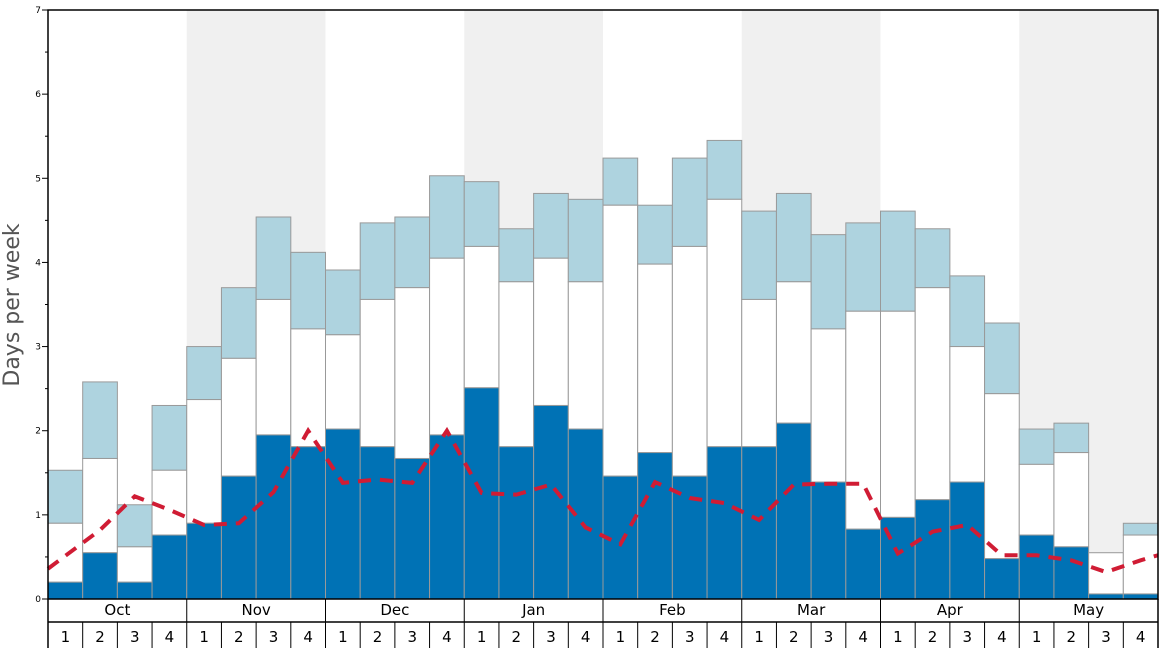 The height and width of the screenshot is (648, 1168). I want to click on y-axis-title: Days per week, so click(12, 304).